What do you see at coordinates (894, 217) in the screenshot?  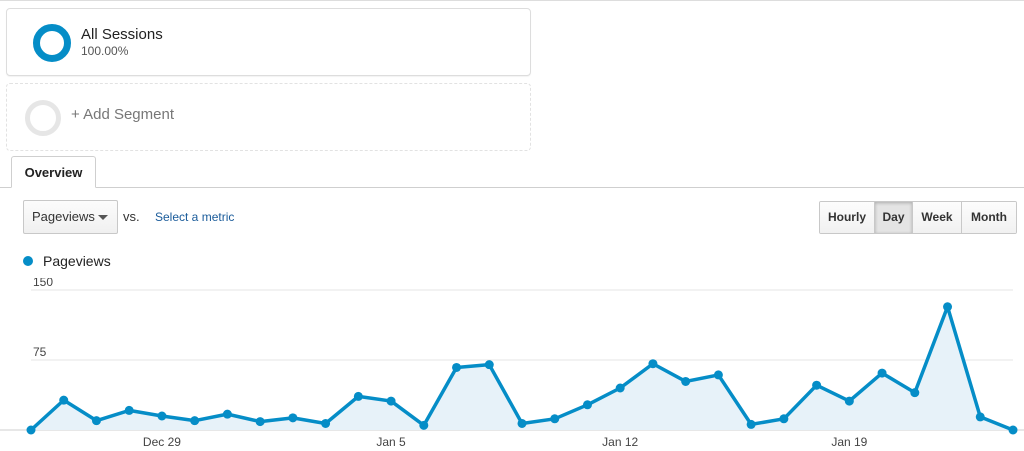 I see `period-day-button: Day` at bounding box center [894, 217].